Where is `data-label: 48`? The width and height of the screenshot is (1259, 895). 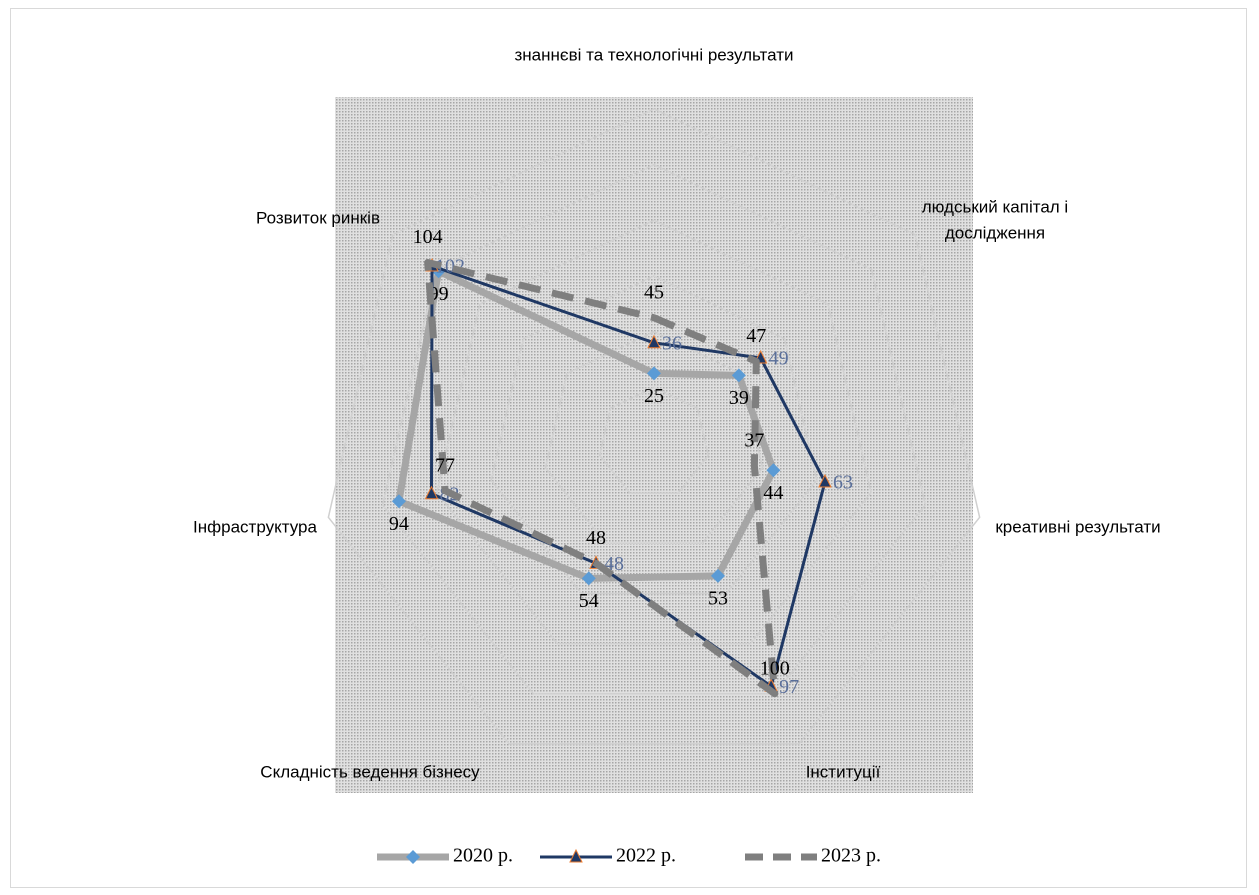 data-label: 48 is located at coordinates (596, 538).